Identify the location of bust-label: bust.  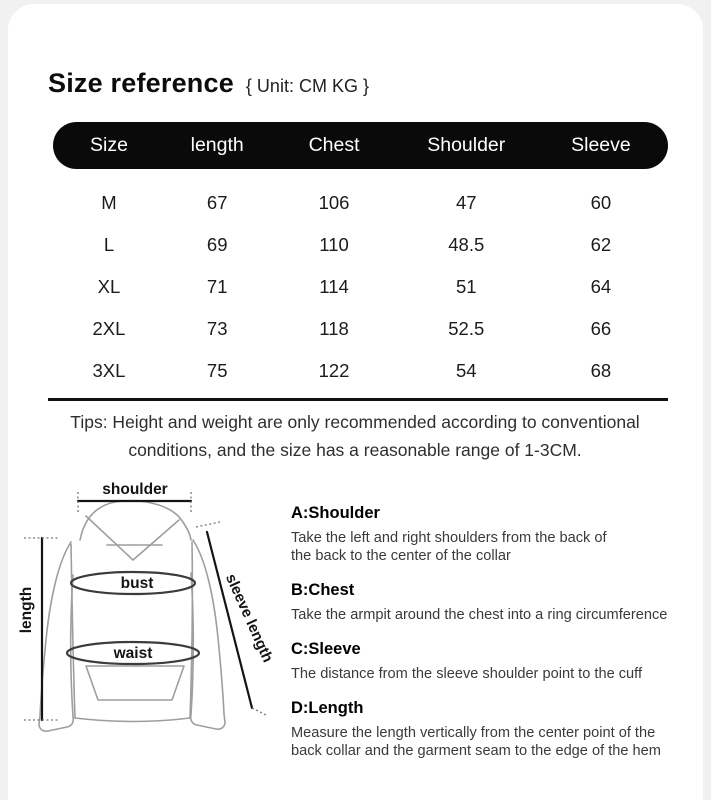
(137, 583).